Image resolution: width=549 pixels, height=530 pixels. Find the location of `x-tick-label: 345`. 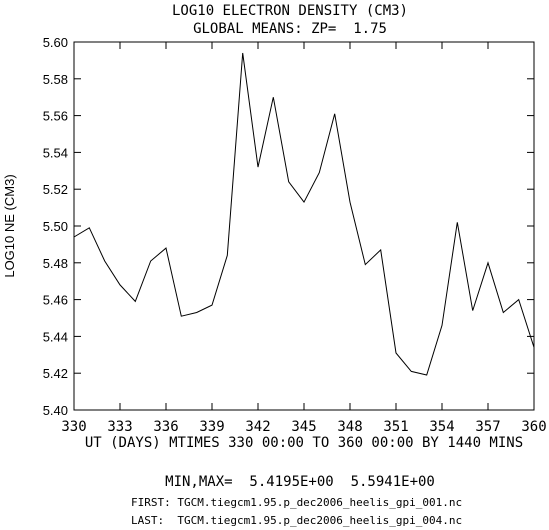

x-tick-label: 345 is located at coordinates (303, 427).